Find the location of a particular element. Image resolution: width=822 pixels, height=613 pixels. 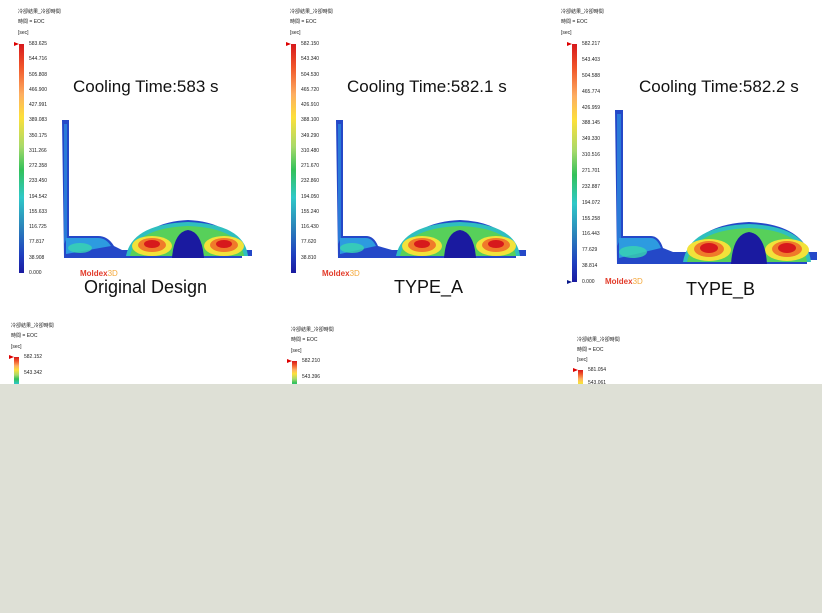

legend-tick: 0.000 is located at coordinates (588, 282).